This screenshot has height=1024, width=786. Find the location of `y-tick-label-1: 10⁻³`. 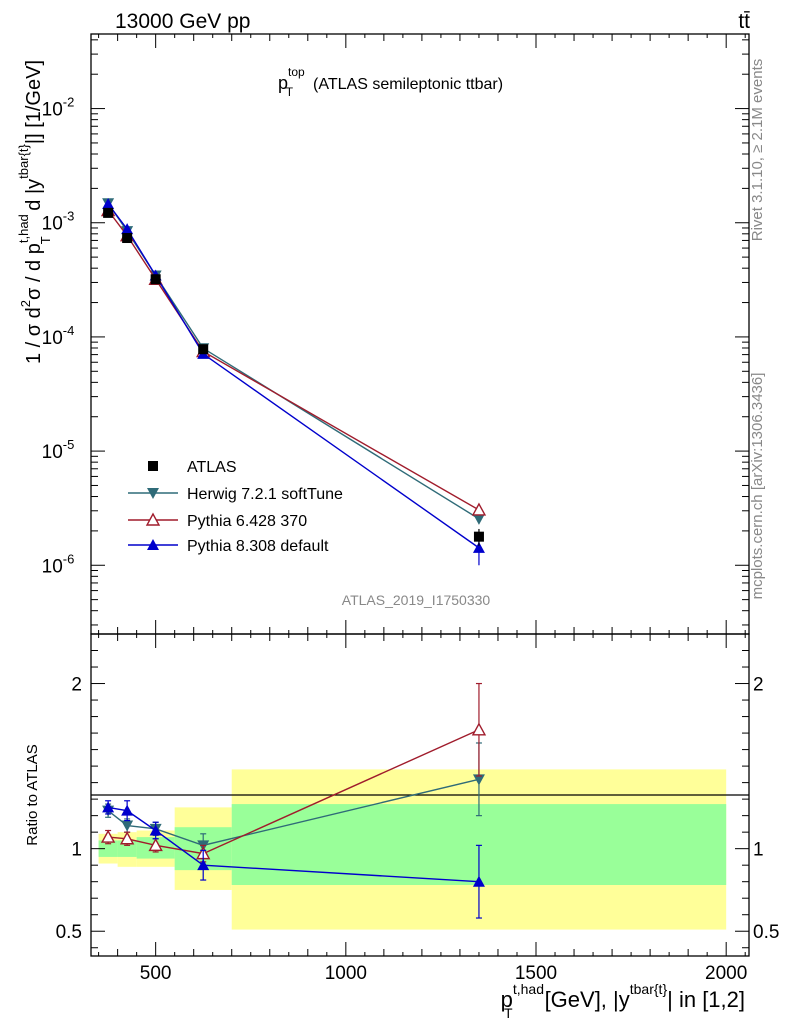

y-tick-label-1: 10⁻³ is located at coordinates (58, 222).